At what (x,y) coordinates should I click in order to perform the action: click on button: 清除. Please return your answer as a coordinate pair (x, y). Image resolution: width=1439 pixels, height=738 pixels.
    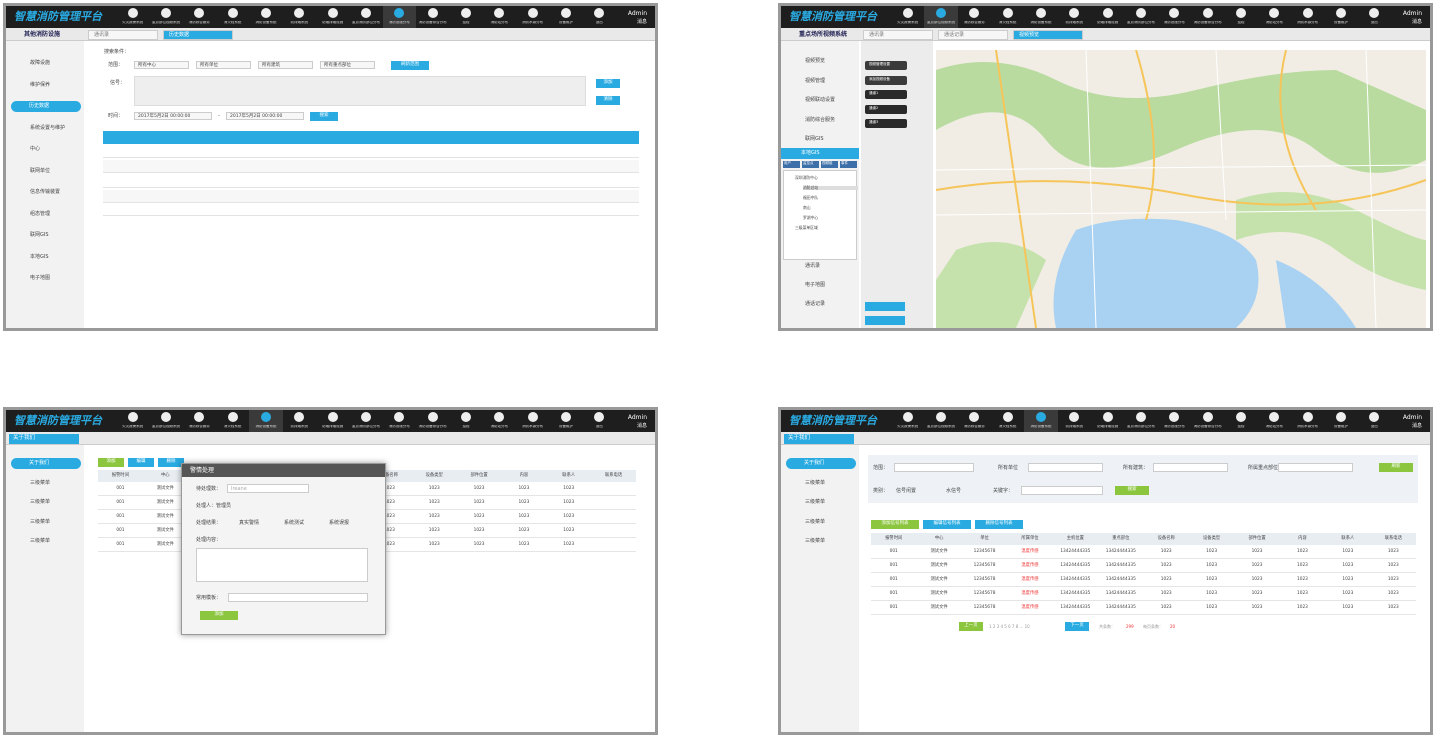
    Looking at the image, I should click on (608, 100).